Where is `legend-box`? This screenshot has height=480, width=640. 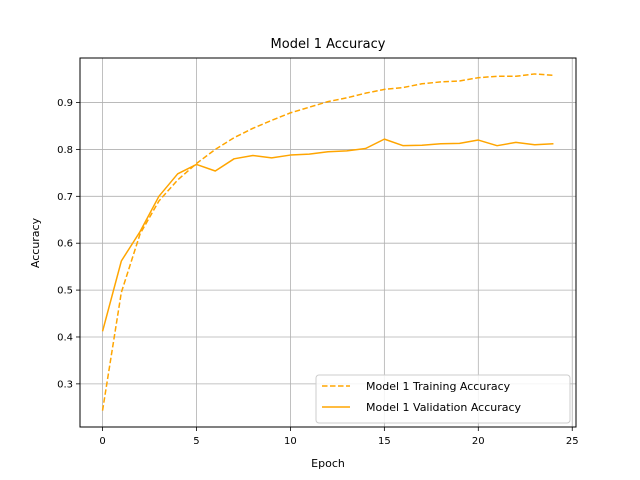 legend-box is located at coordinates (443, 399).